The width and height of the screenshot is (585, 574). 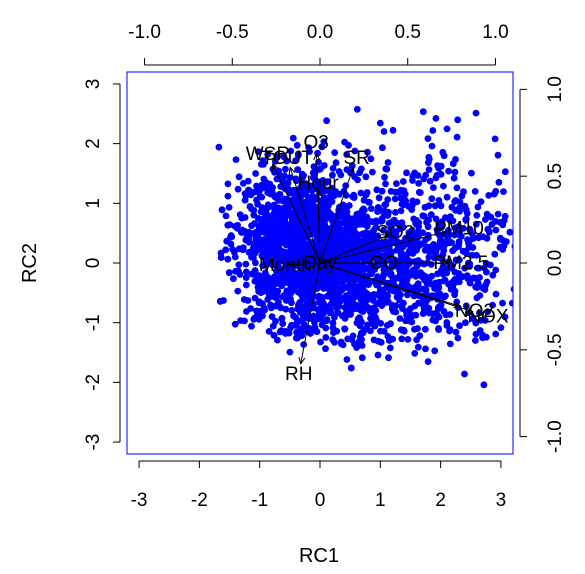 What do you see at coordinates (319, 556) in the screenshot?
I see `x-axis-title: RC1` at bounding box center [319, 556].